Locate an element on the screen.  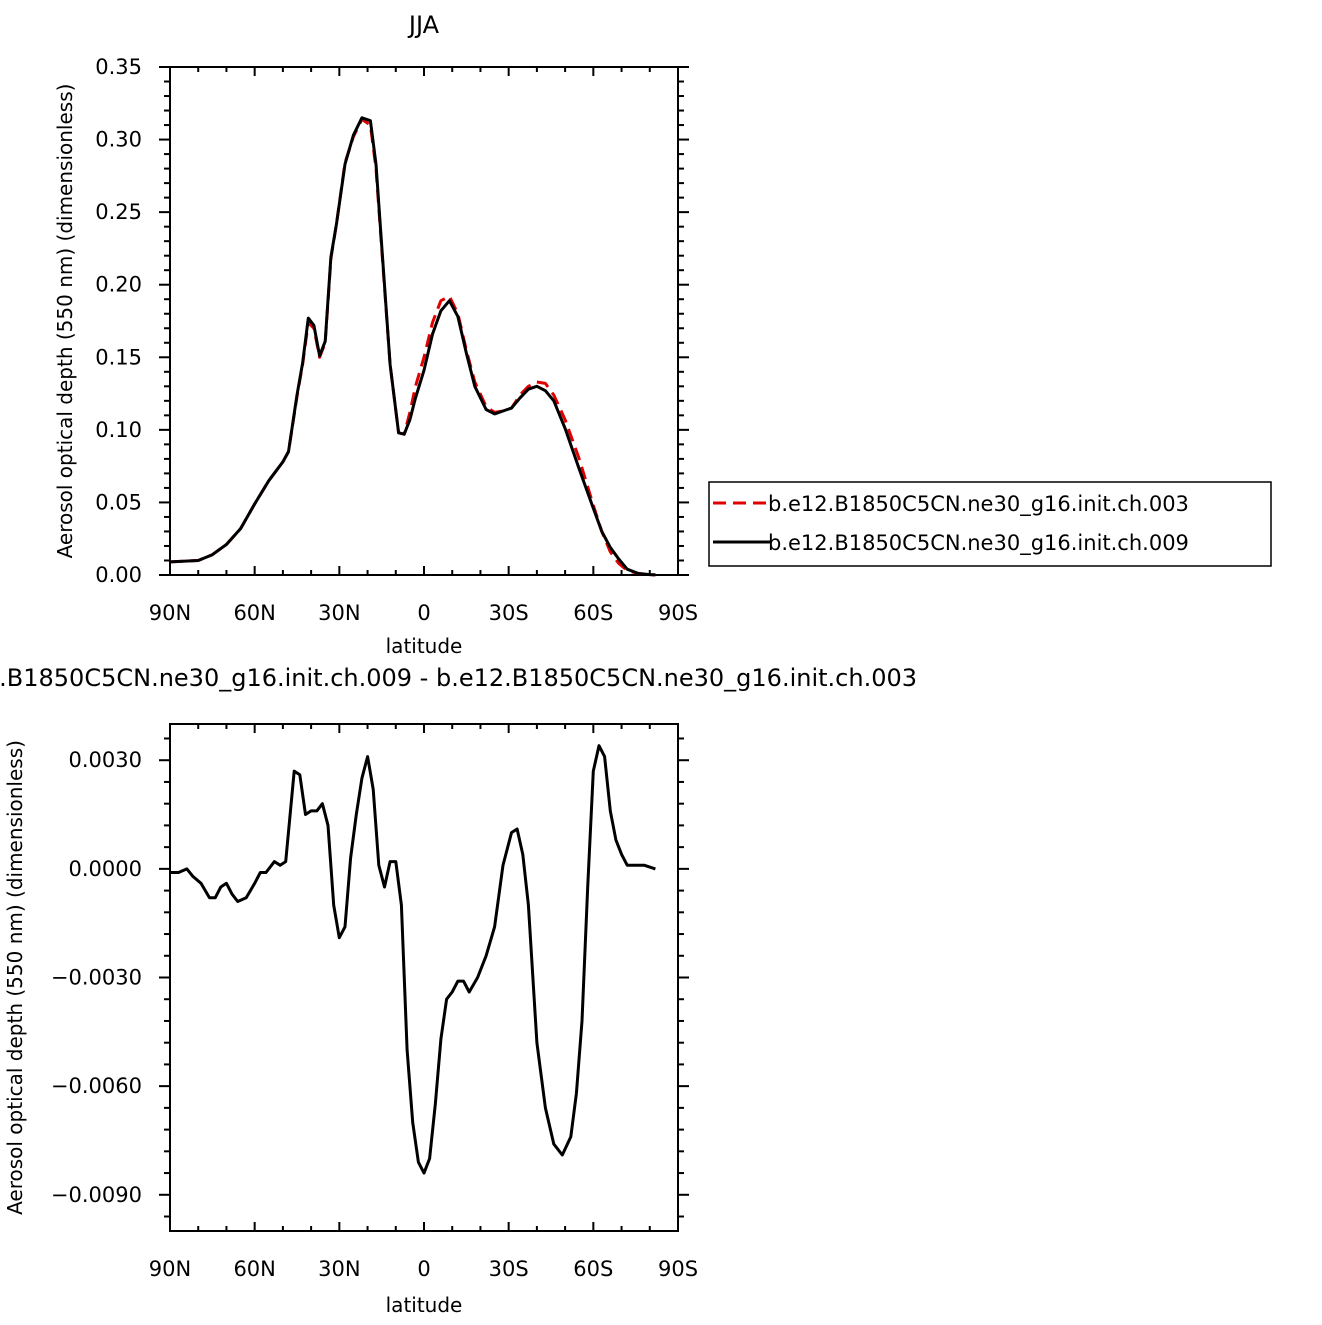
legend-box is located at coordinates (990, 524).